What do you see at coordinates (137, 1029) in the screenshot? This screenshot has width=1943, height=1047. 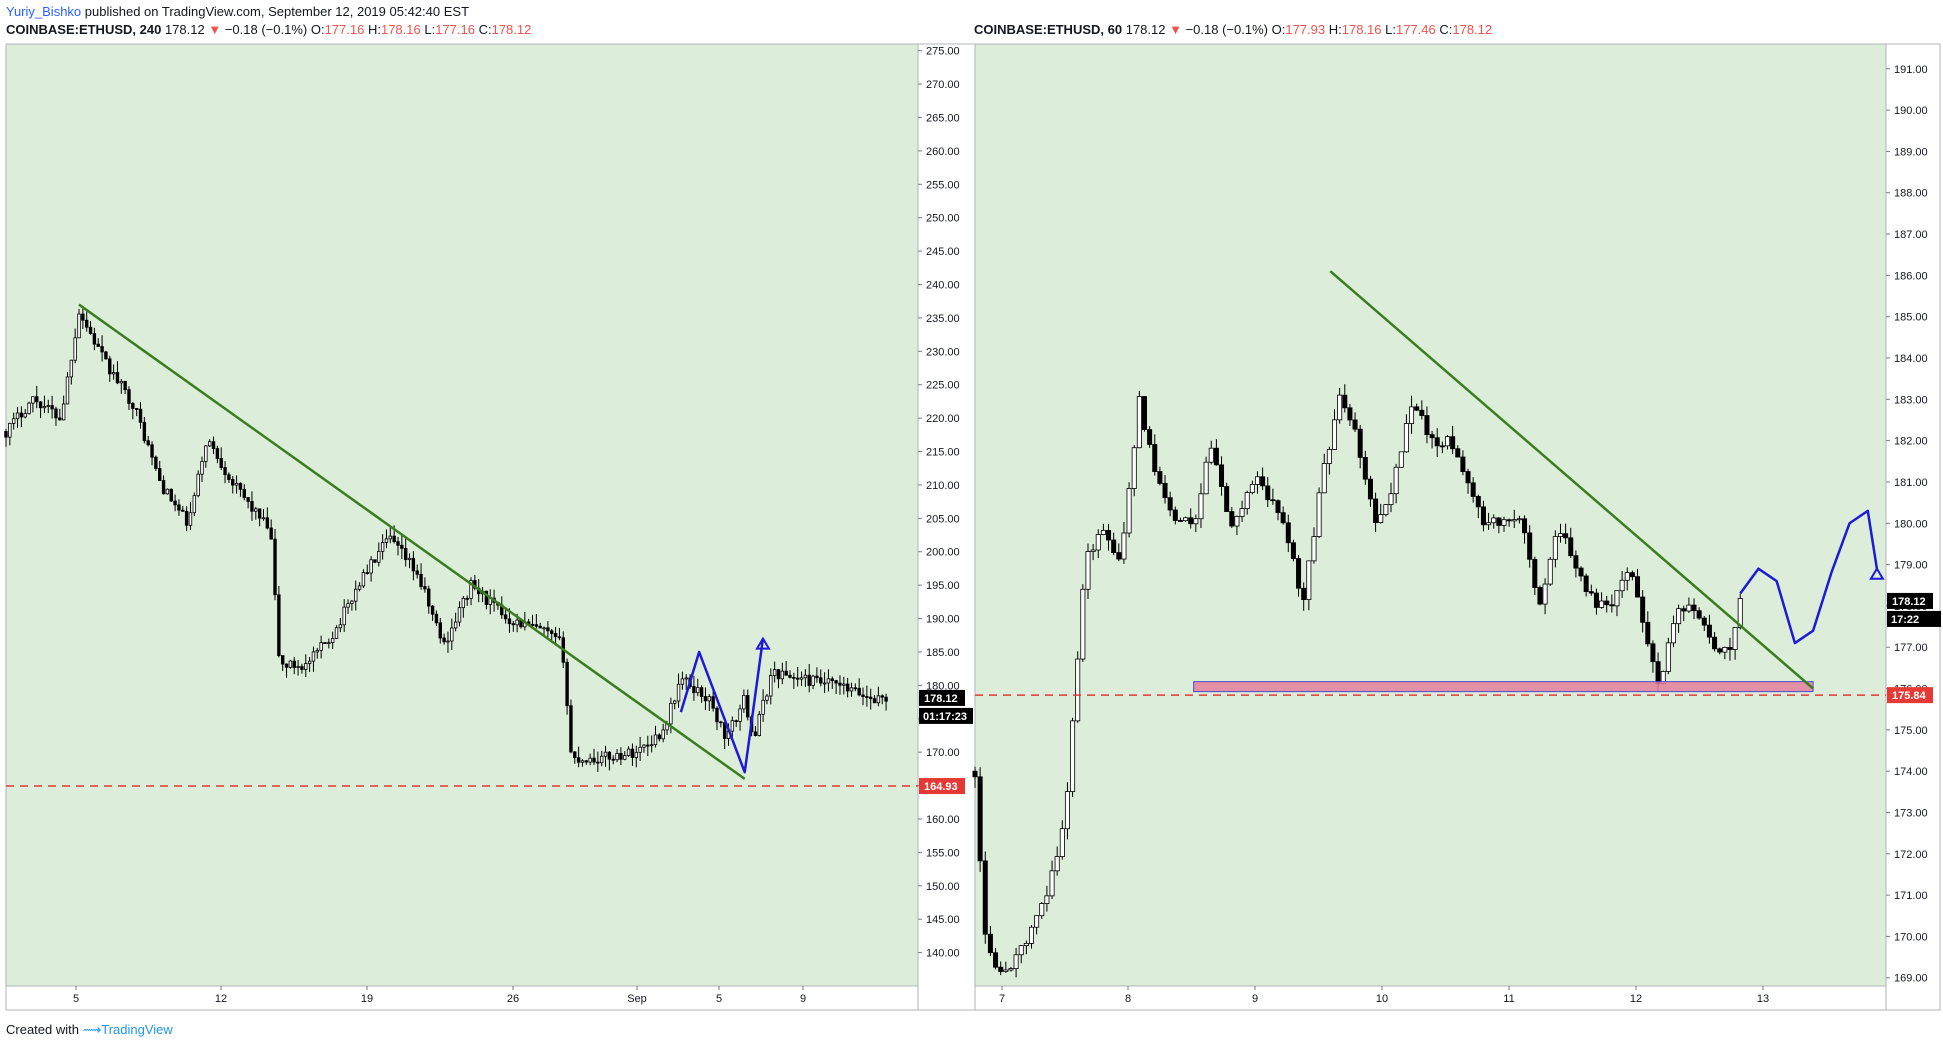 I see `tradingview-brand: TradingView` at bounding box center [137, 1029].